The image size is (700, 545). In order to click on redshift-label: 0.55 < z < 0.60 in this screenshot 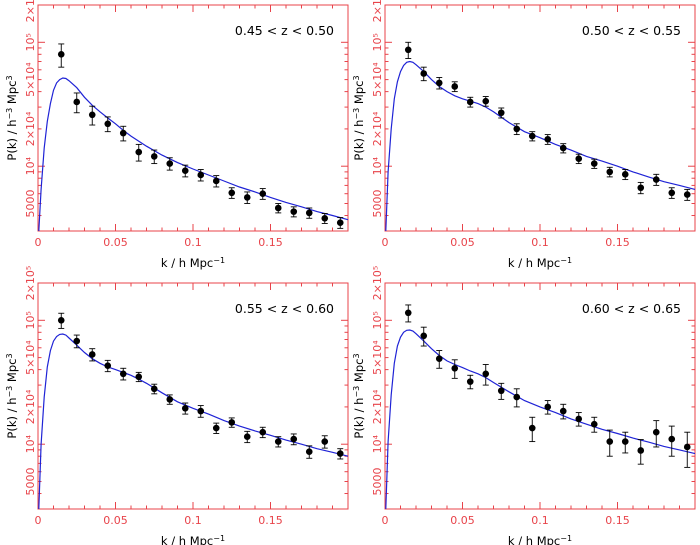, I will do `click(284, 308)`.